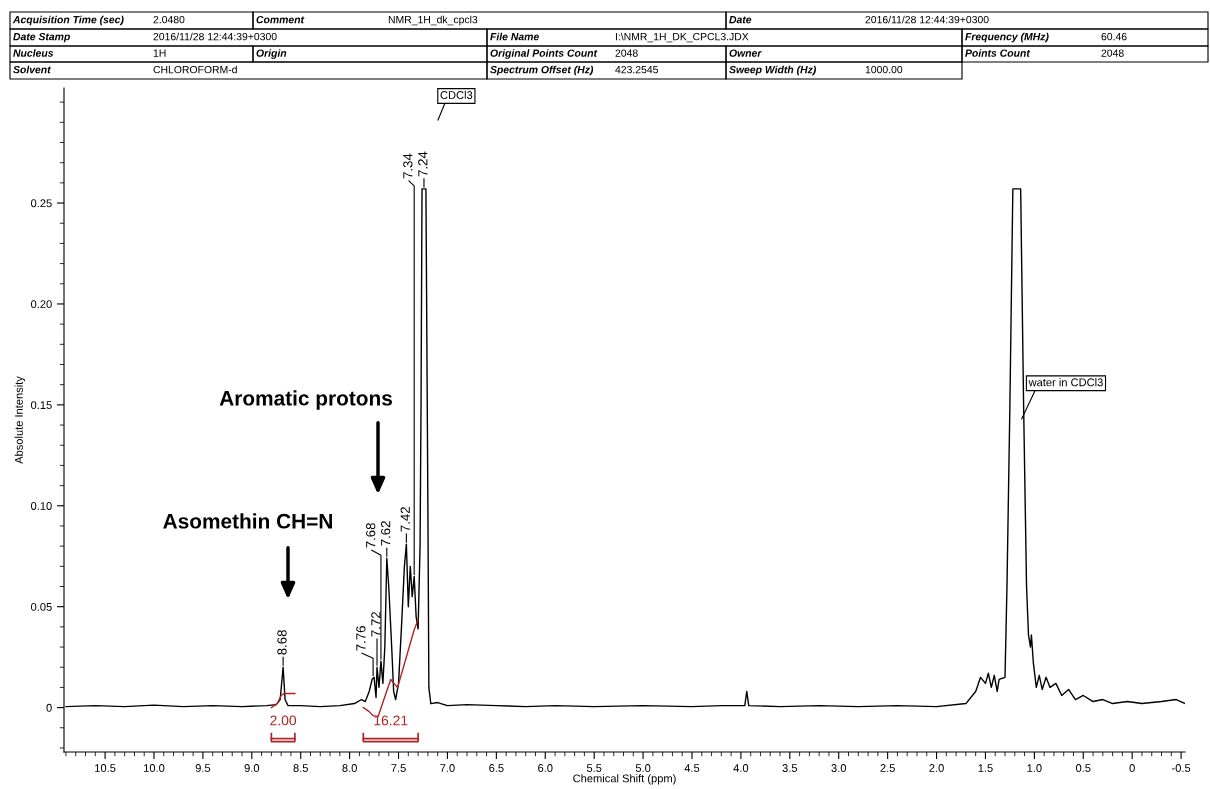  What do you see at coordinates (300, 768) in the screenshot?
I see `x-tick-label: 8.5` at bounding box center [300, 768].